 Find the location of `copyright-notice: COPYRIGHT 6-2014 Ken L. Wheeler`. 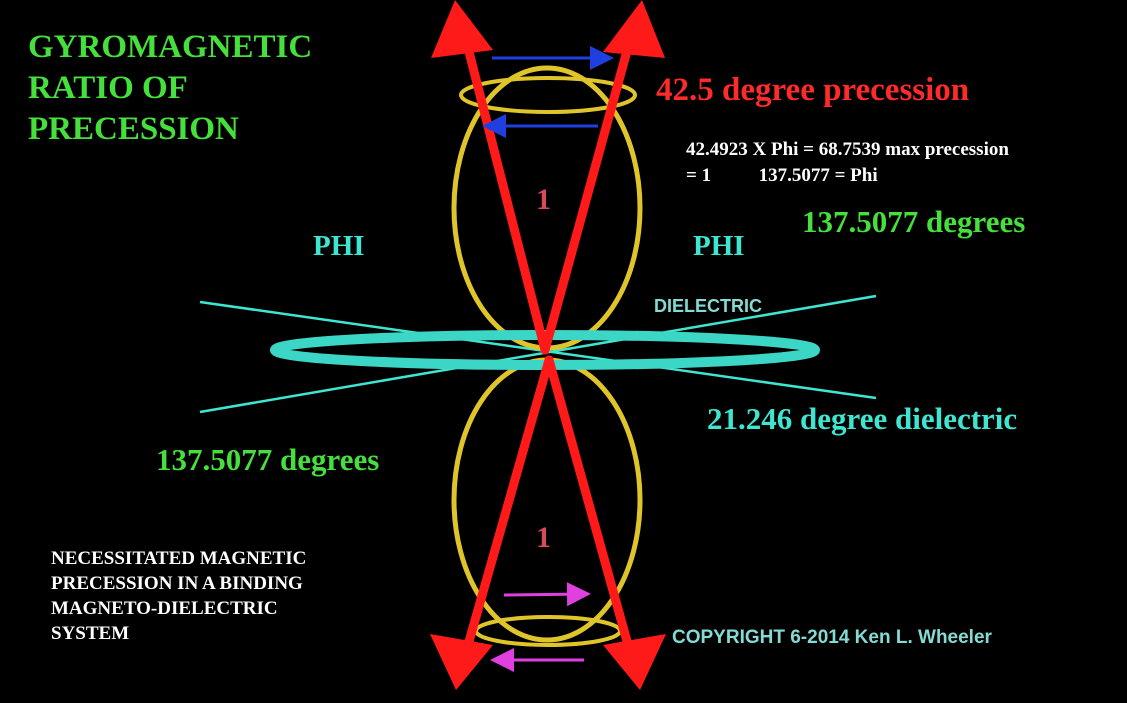

copyright-notice: COPYRIGHT 6-2014 Ken L. Wheeler is located at coordinates (832, 637).